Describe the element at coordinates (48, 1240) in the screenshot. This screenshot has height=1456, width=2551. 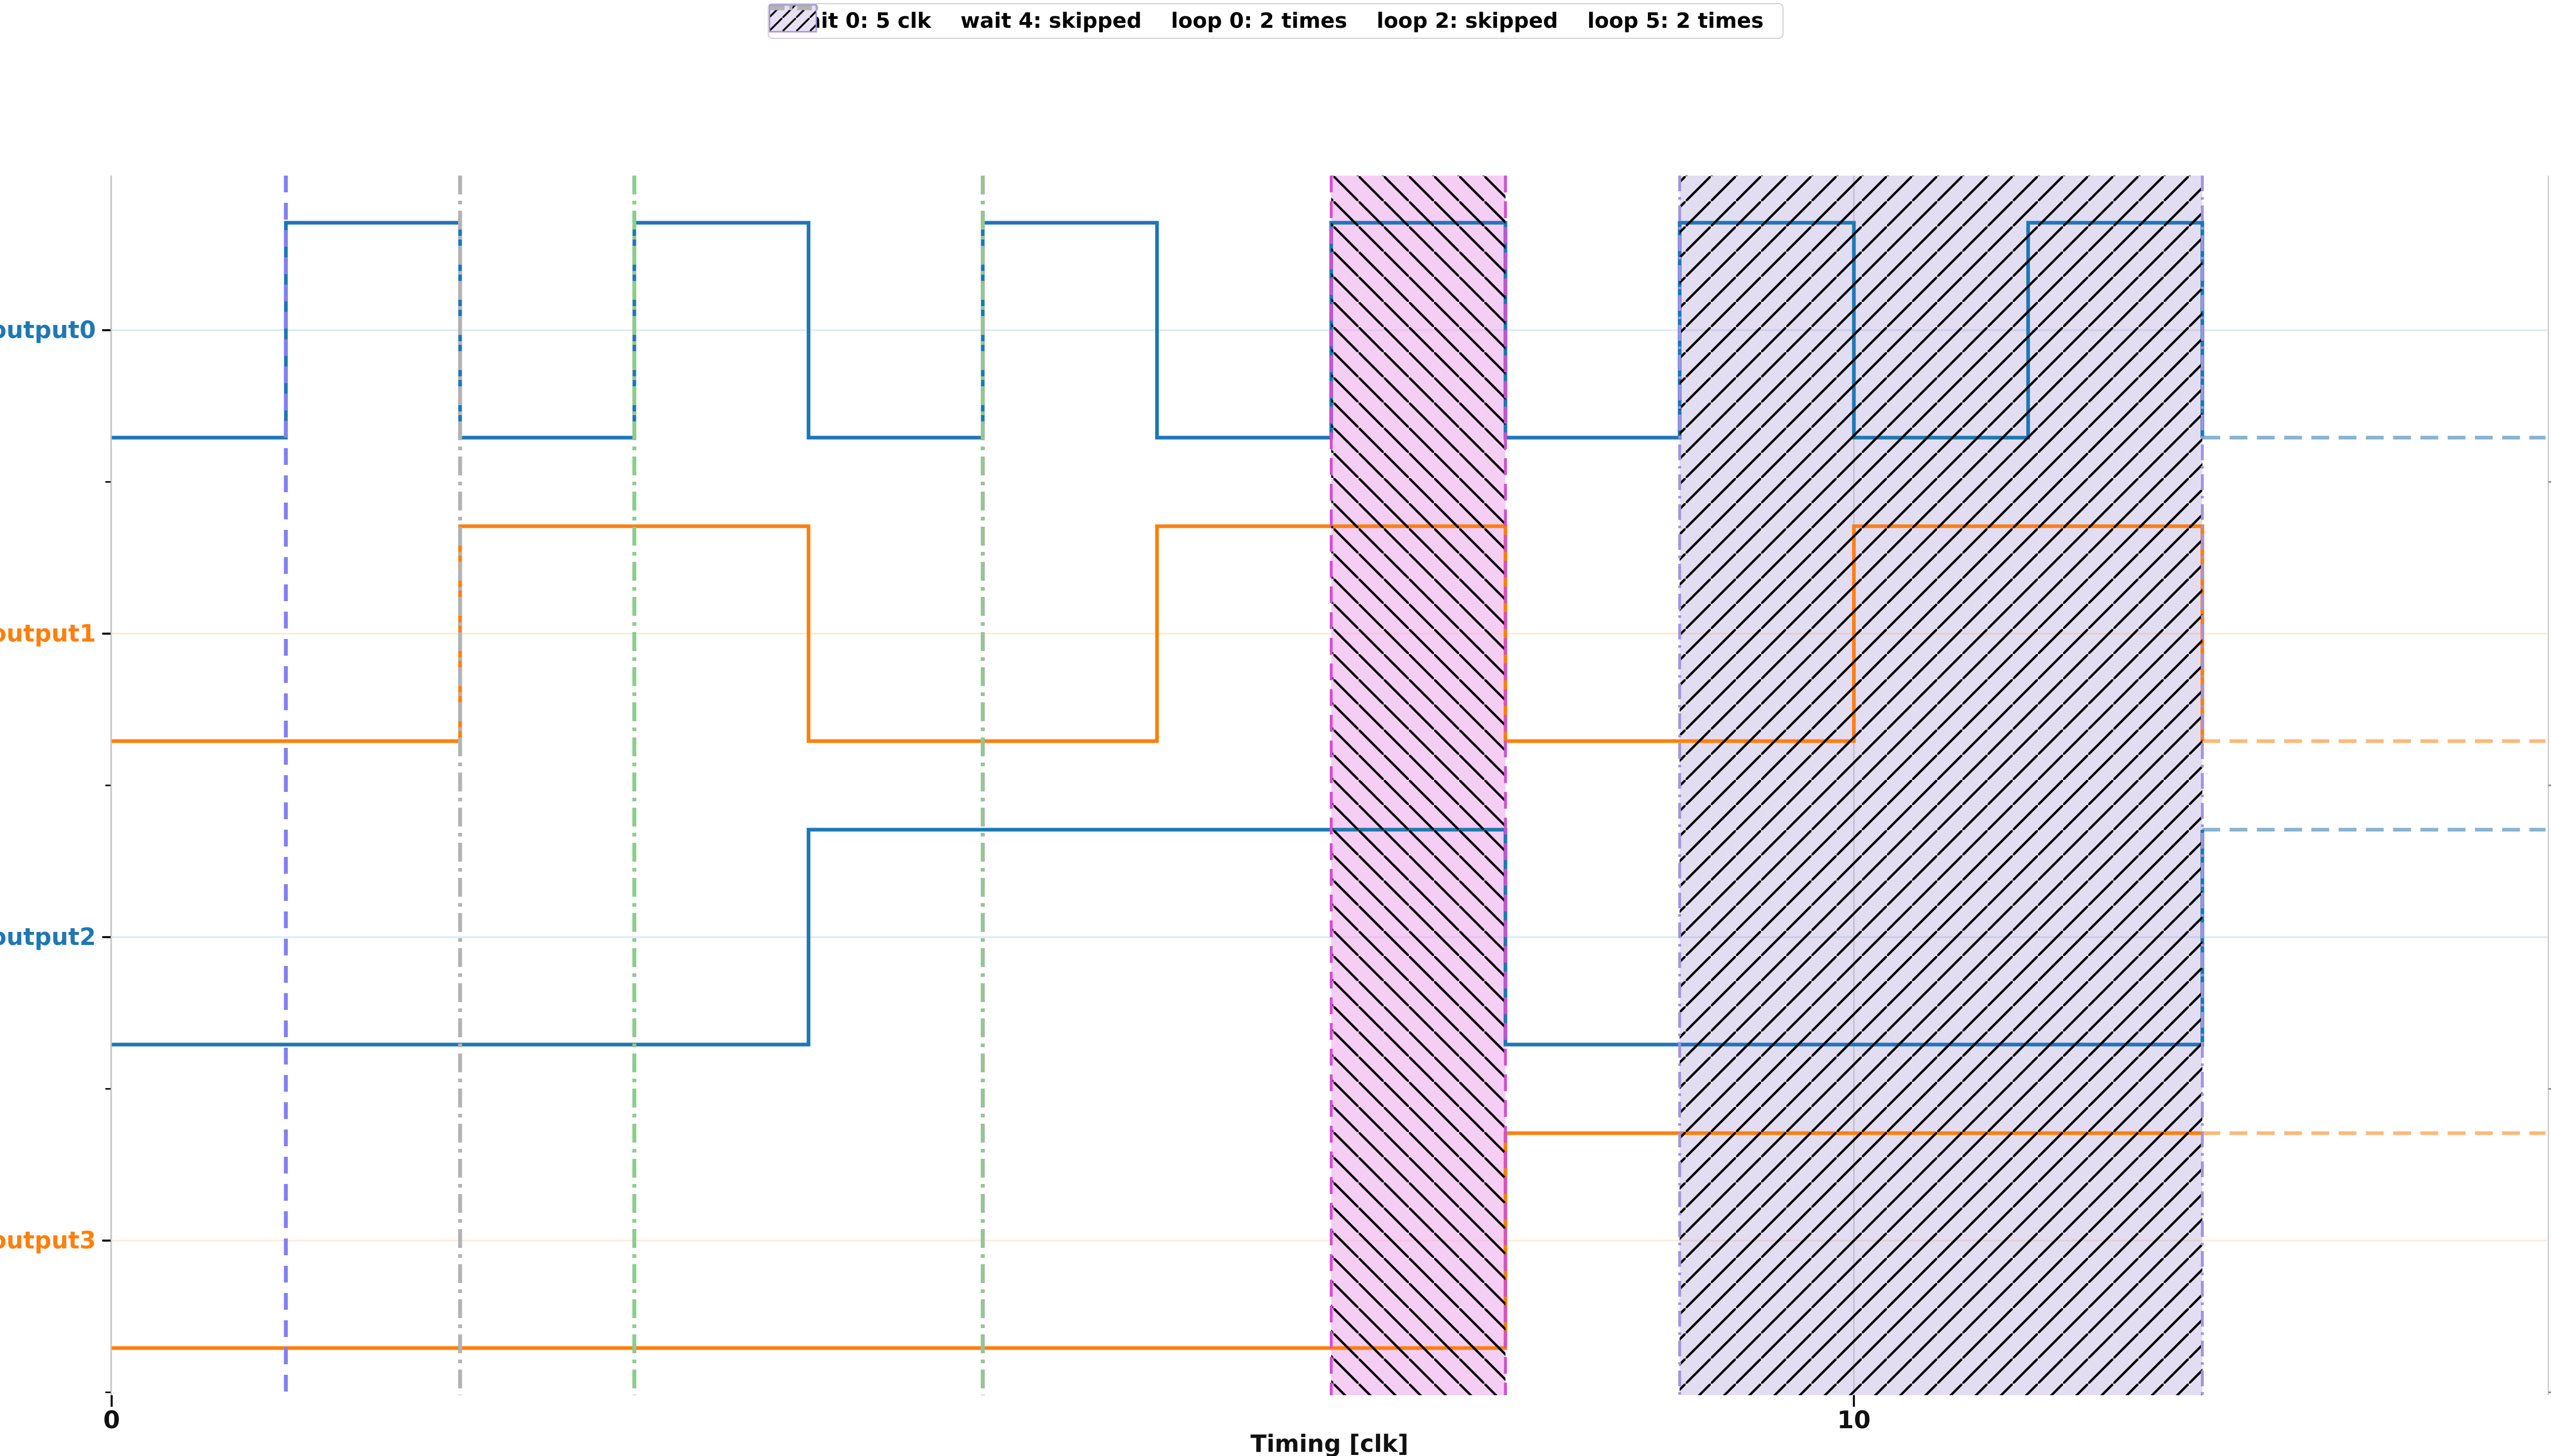
I see `y-label-output3: output3` at that location.